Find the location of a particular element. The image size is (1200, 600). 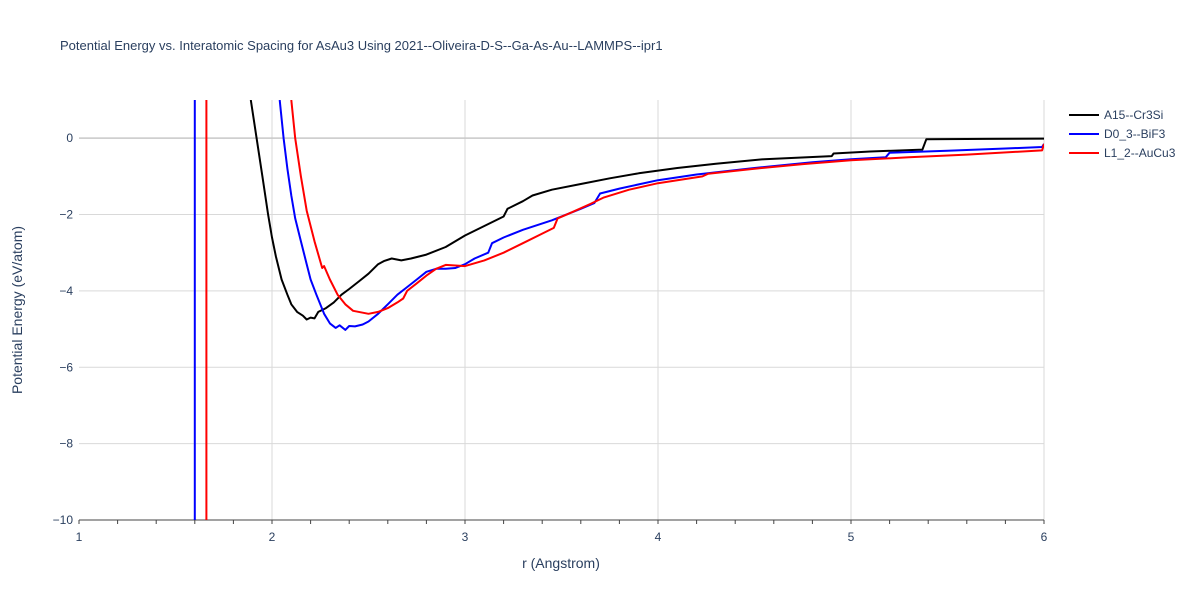

x-tick-label: 1 is located at coordinates (79, 537).